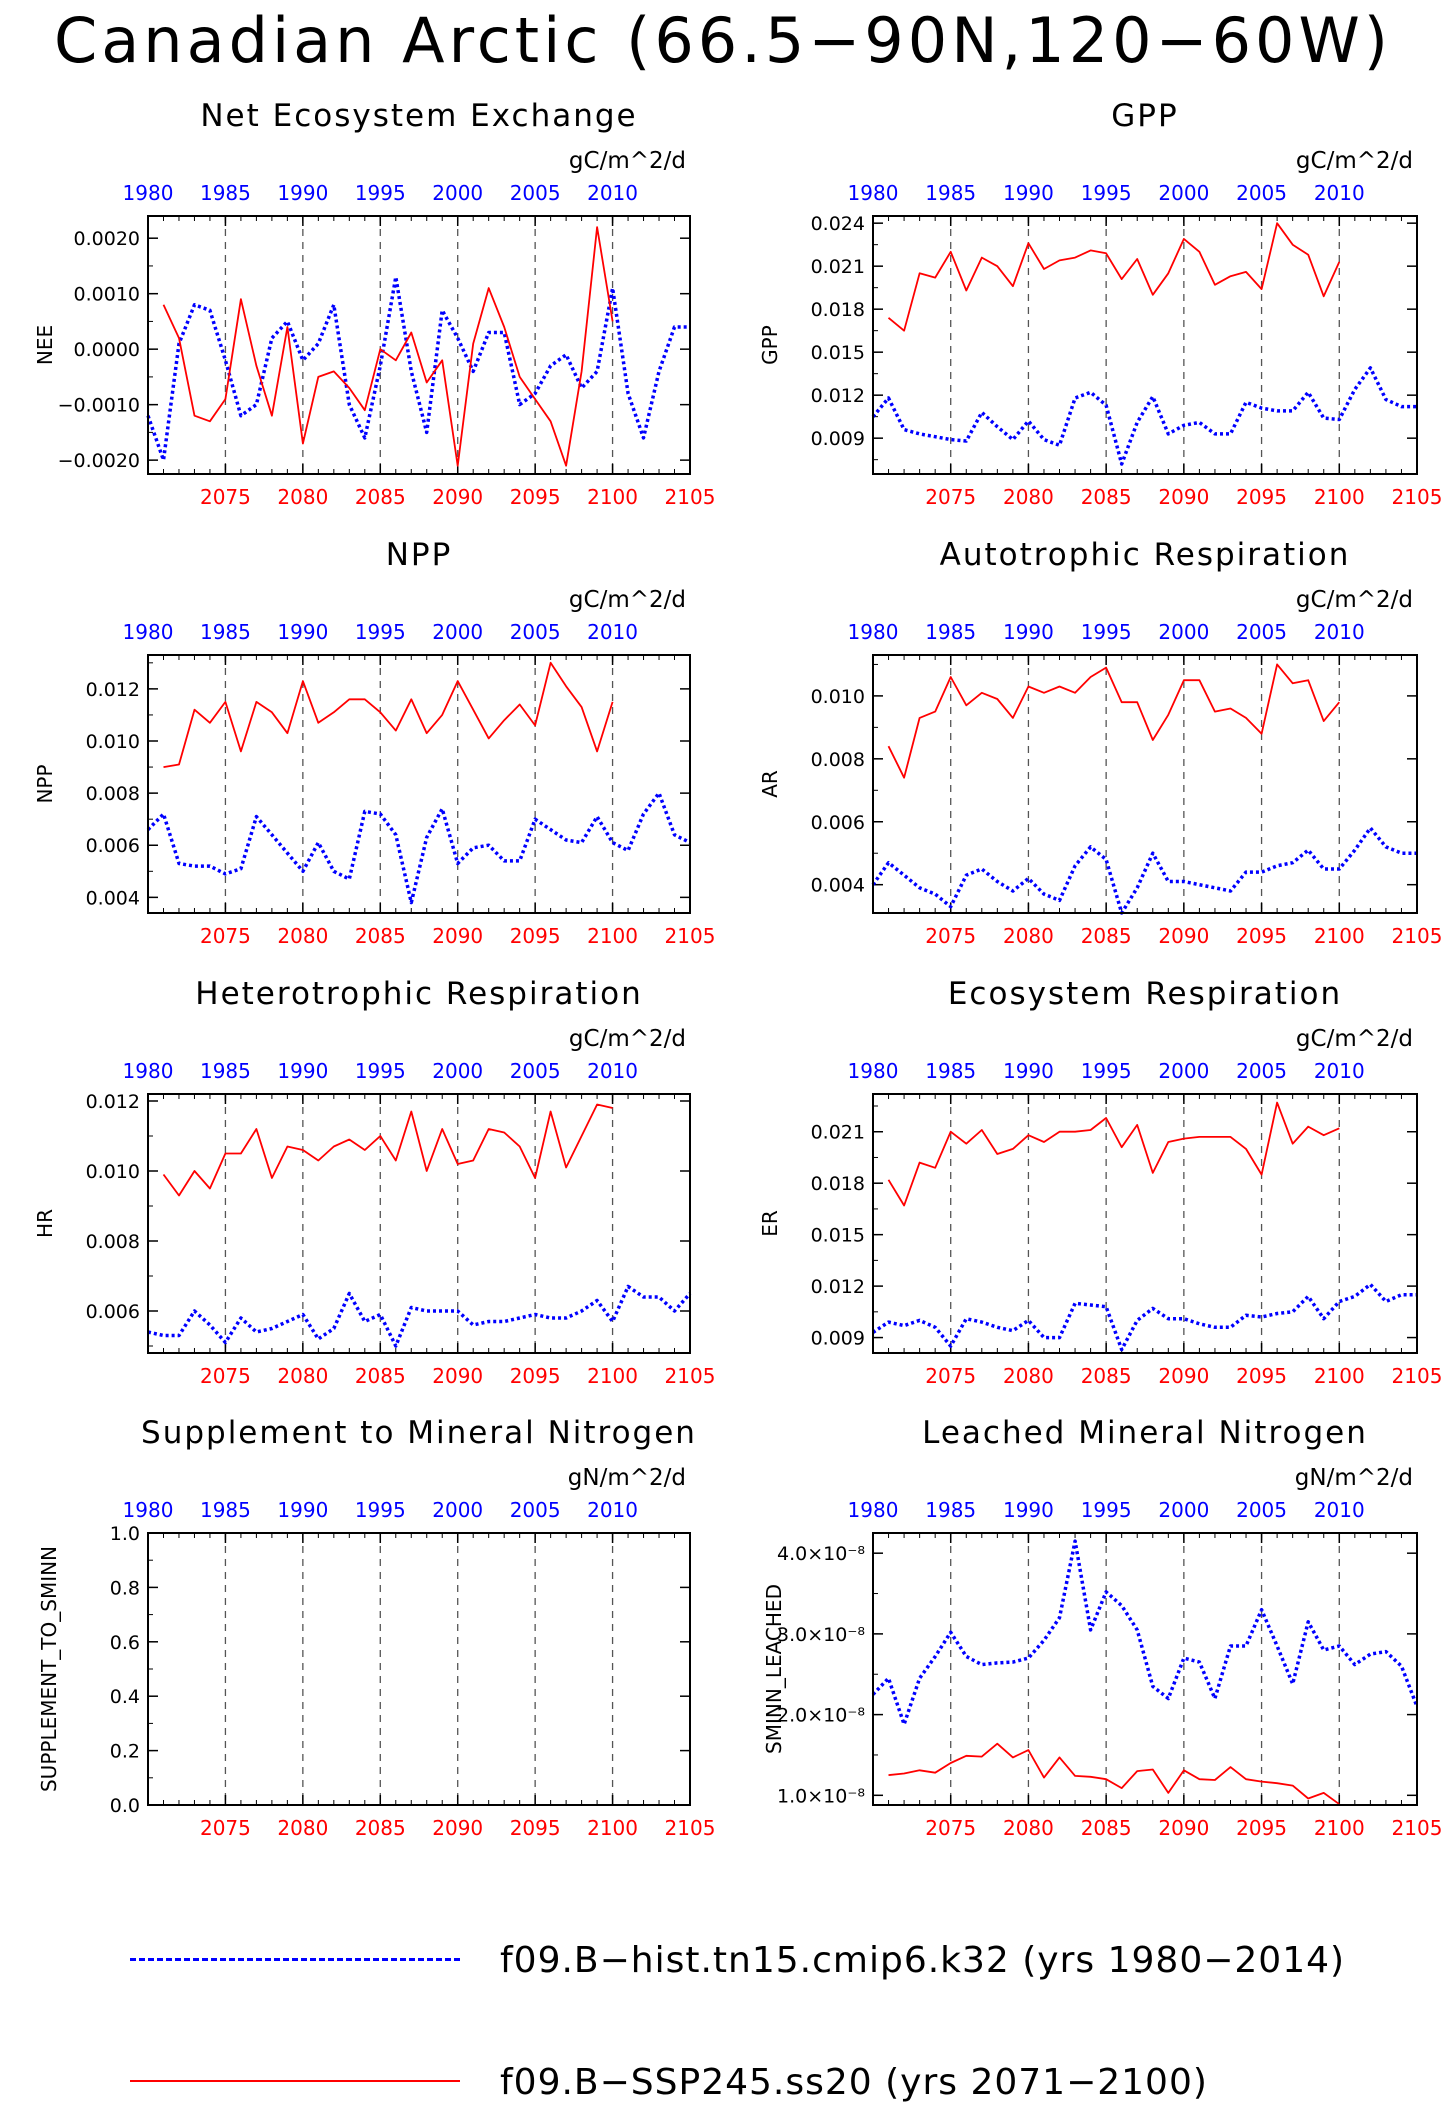  What do you see at coordinates (107, 350) in the screenshot?
I see `y-tick-label: 0.0000` at bounding box center [107, 350].